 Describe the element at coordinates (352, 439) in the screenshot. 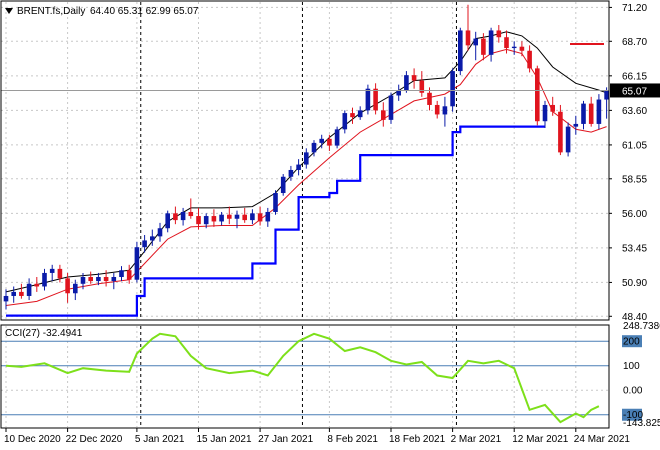

I see `date-tick-label: 8 Feb 2021` at that location.